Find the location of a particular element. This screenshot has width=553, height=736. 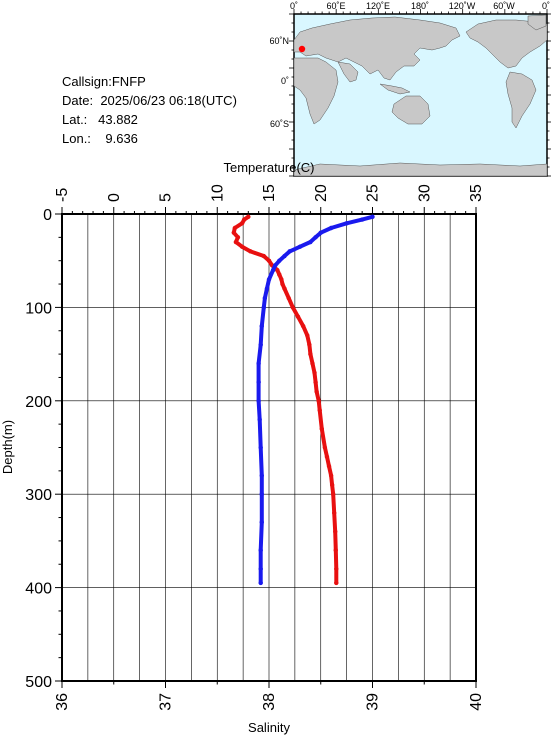

land-india is located at coordinates (348, 72).